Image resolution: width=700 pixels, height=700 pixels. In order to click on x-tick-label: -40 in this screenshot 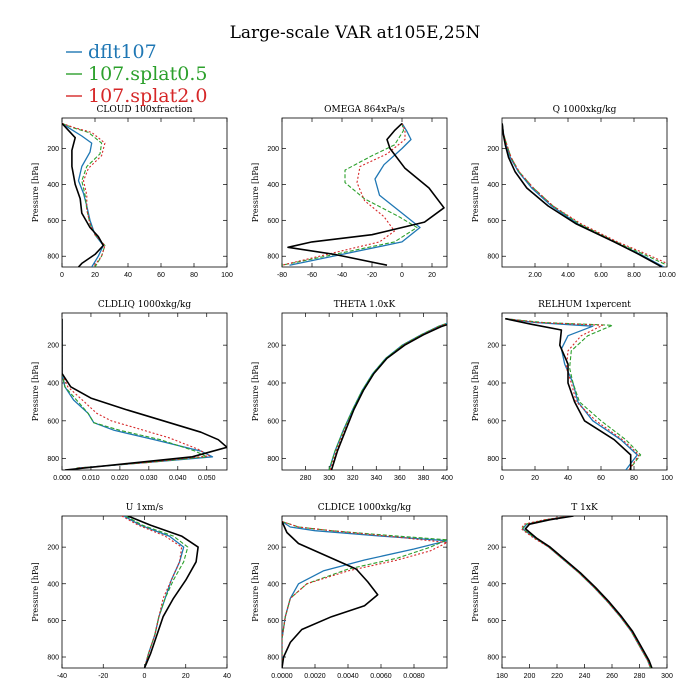, I will do `click(342, 275)`.